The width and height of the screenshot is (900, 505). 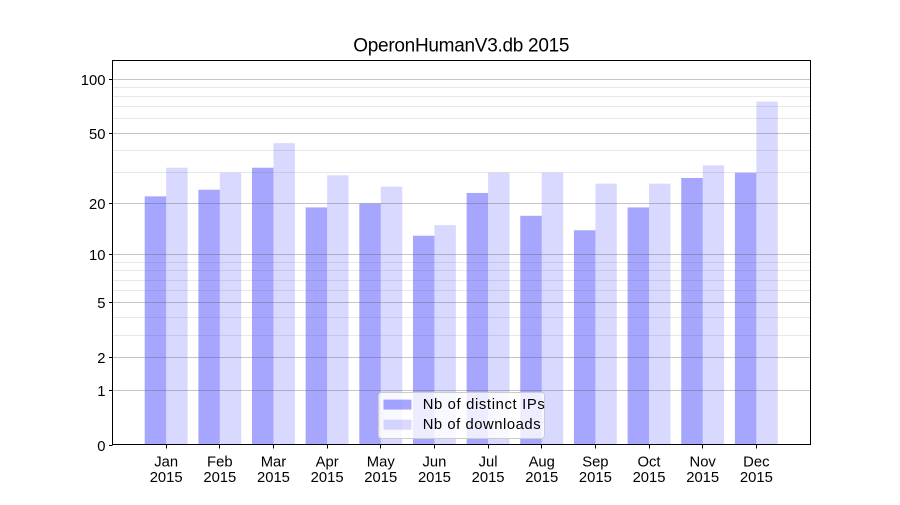 I want to click on svg-text: Jul, so click(x=488, y=462).